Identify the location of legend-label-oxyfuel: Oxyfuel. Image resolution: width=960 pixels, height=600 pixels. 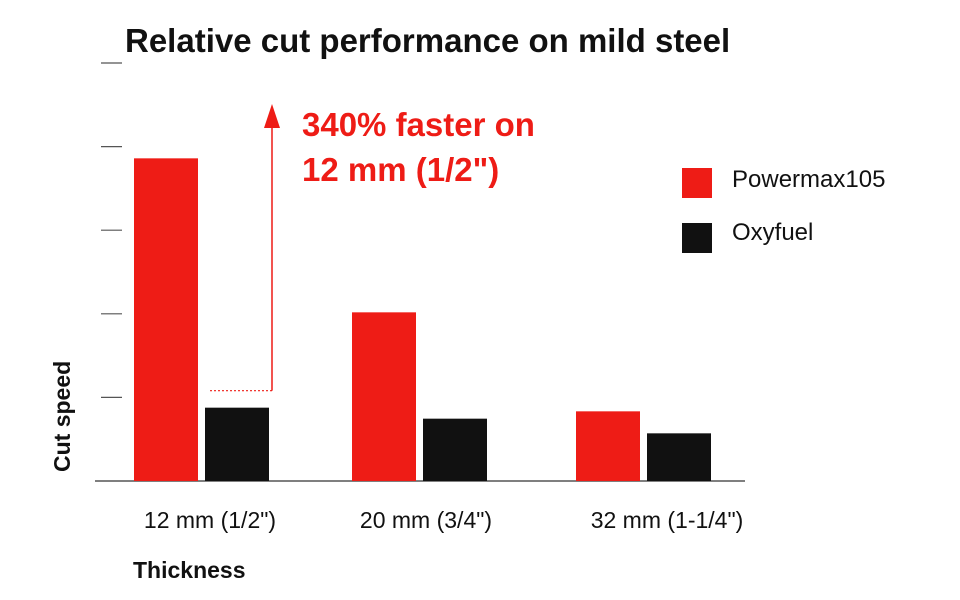
(772, 232).